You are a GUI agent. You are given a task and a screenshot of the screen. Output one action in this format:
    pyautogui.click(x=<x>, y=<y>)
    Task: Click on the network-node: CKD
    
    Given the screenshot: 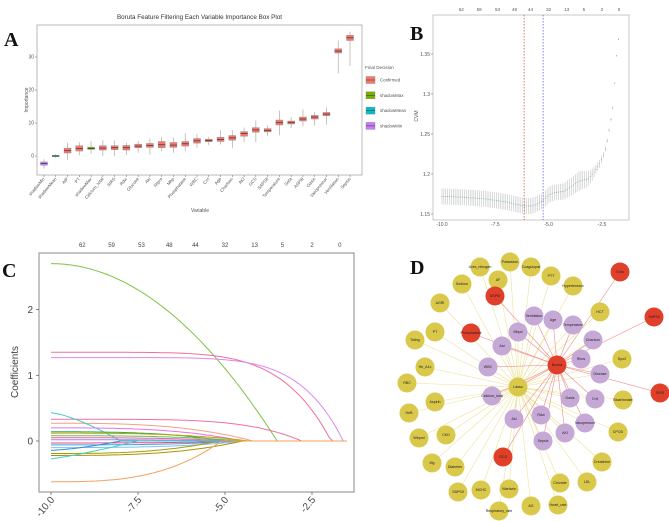 What is the action you would take?
    pyautogui.click(x=446, y=435)
    